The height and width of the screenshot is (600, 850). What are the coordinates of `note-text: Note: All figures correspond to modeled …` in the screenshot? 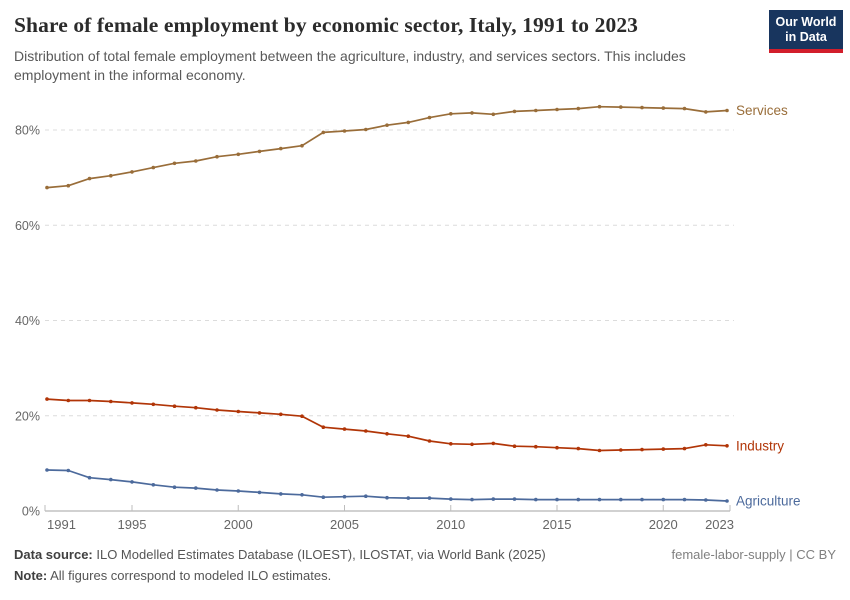 It's located at (173, 575).